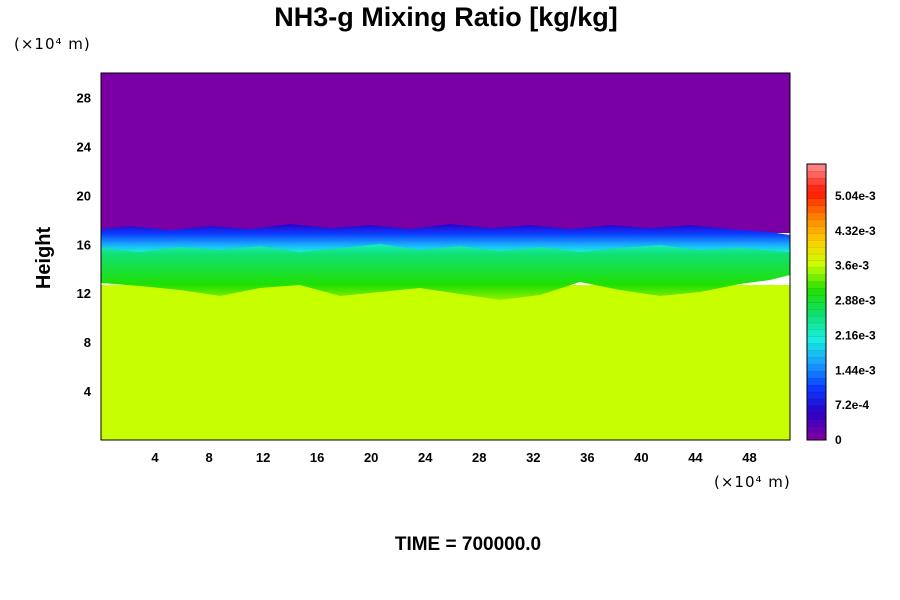  I want to click on x-tick-label: 44, so click(695, 457).